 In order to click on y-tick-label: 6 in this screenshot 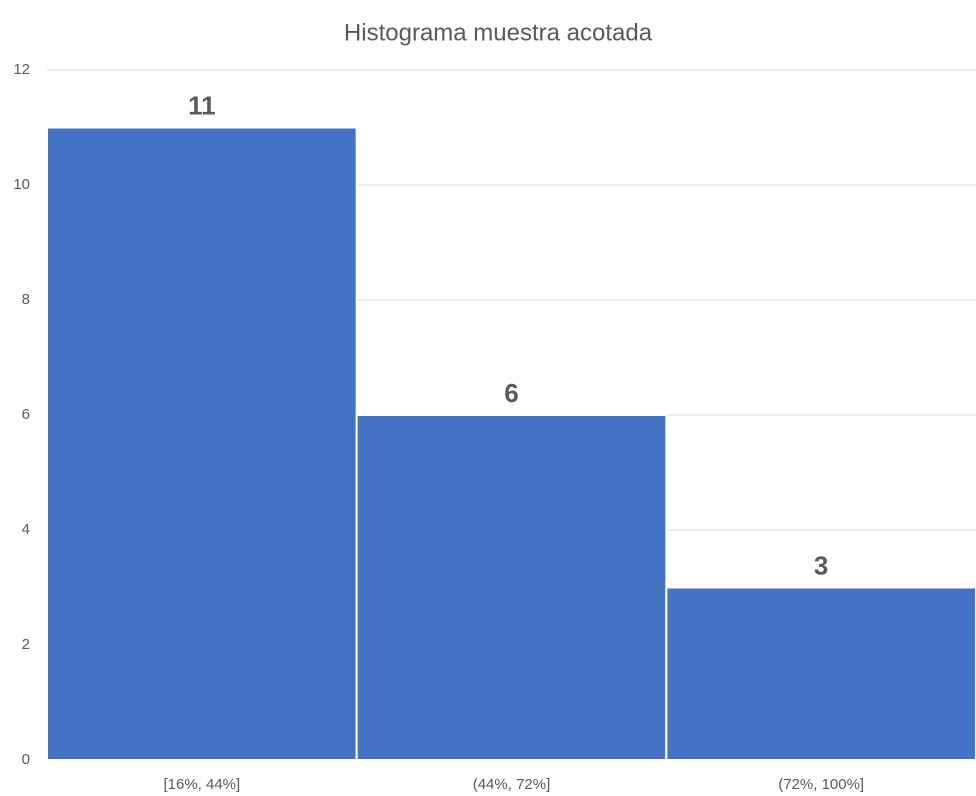, I will do `click(26, 414)`.